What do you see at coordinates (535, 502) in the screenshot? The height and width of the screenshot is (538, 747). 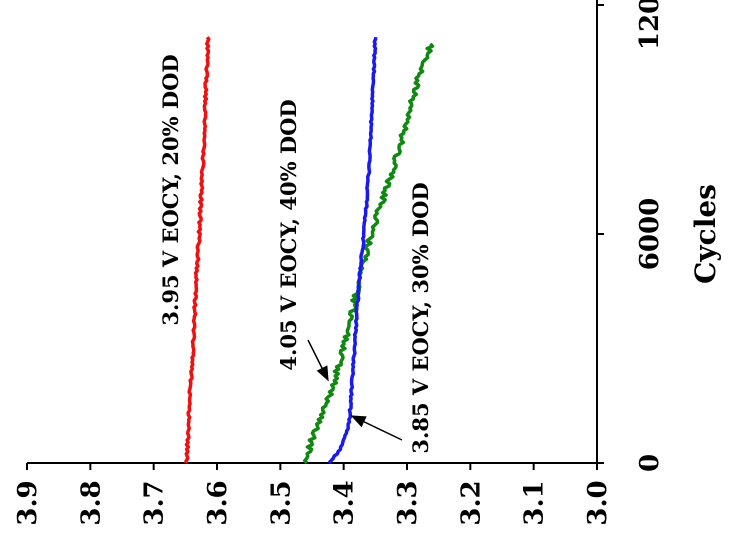 I see `voltage-tick-label: 3.1` at bounding box center [535, 502].